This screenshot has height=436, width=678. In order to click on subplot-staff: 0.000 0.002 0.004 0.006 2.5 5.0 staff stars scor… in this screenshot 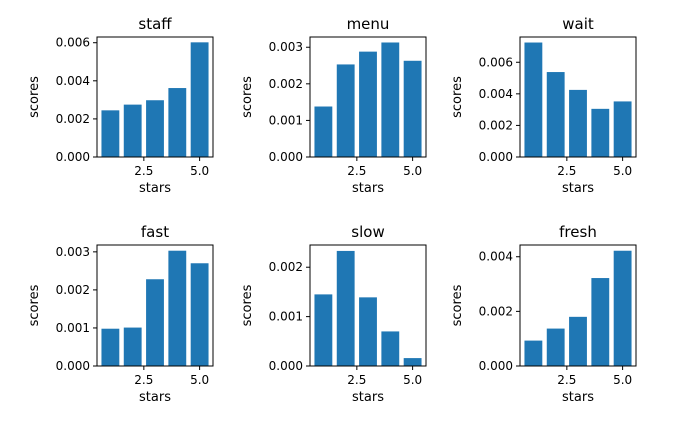, I will do `click(120, 105)`.